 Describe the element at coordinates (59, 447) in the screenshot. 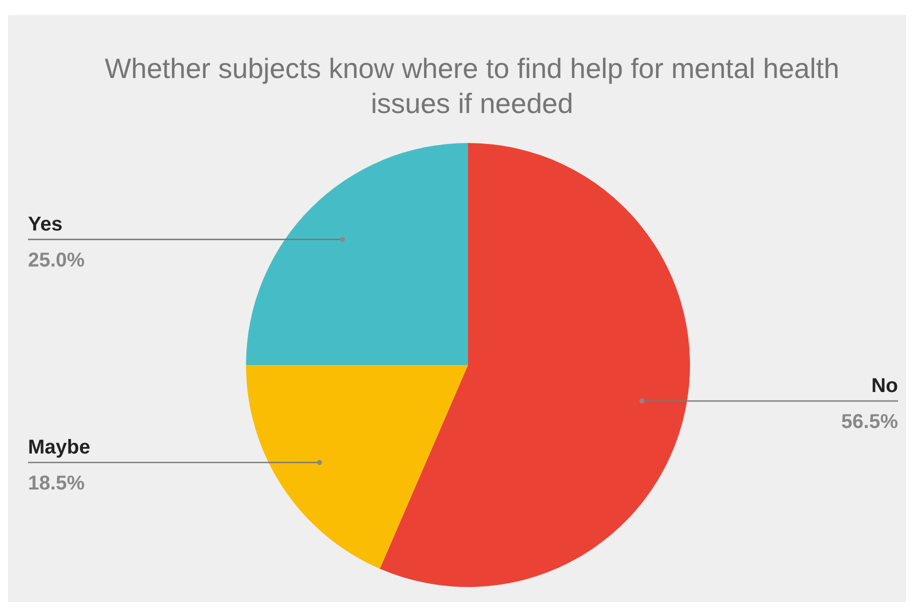

I see `slice-label: Maybe` at that location.